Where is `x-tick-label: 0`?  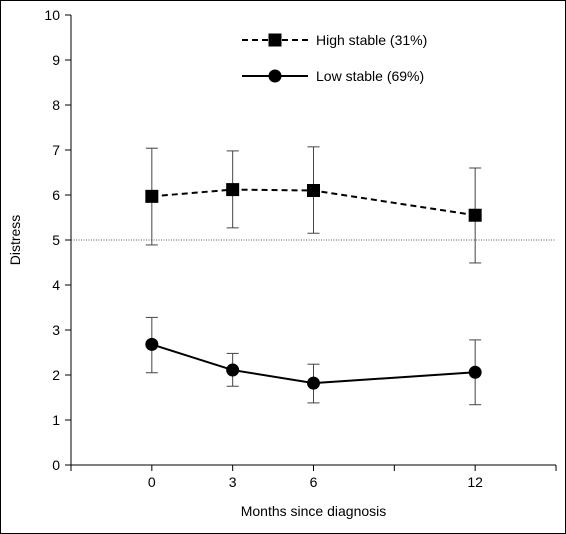
x-tick-label: 0 is located at coordinates (152, 482).